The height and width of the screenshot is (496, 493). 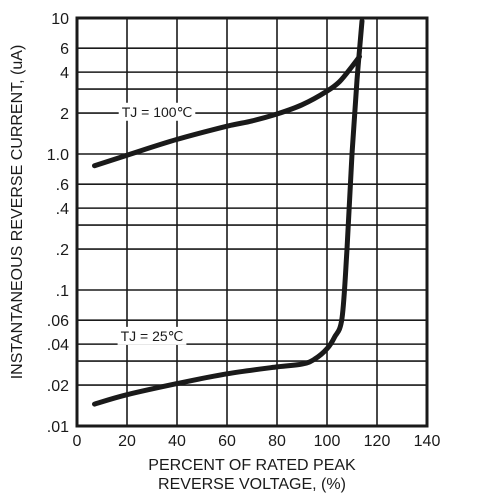 I want to click on x-tick-label: 100, so click(x=327, y=441).